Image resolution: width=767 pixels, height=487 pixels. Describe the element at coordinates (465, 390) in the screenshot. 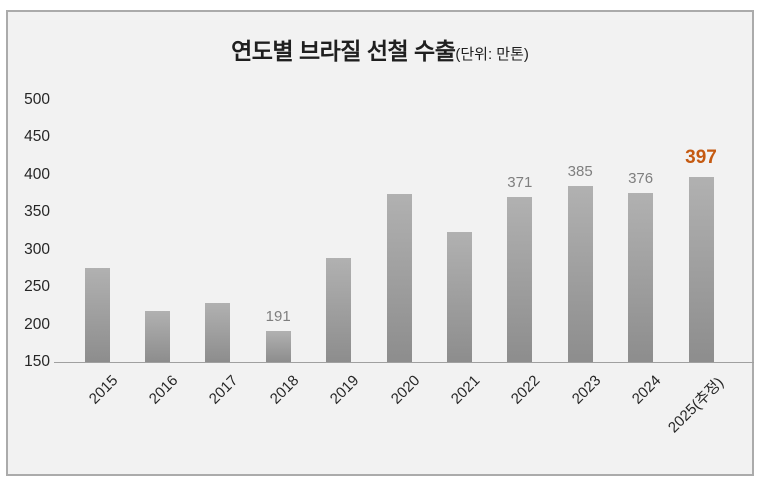

I see `x-axis-label-2021: 2021` at that location.